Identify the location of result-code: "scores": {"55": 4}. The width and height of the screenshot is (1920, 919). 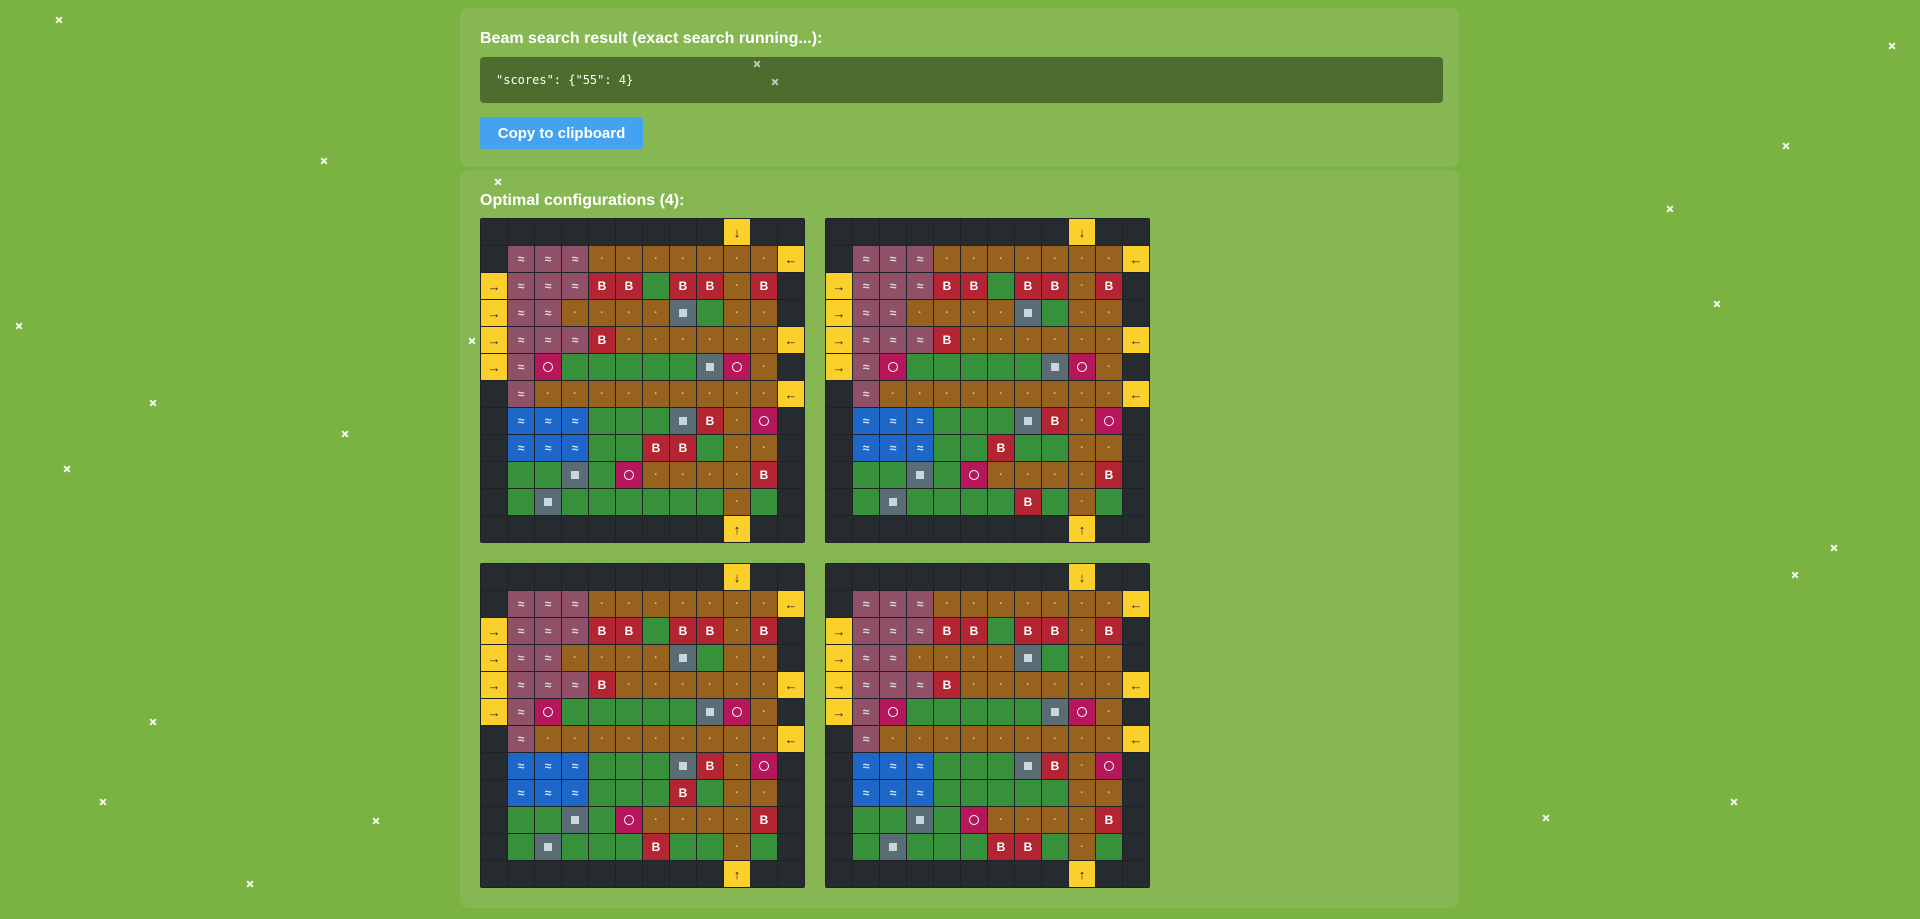
(961, 80).